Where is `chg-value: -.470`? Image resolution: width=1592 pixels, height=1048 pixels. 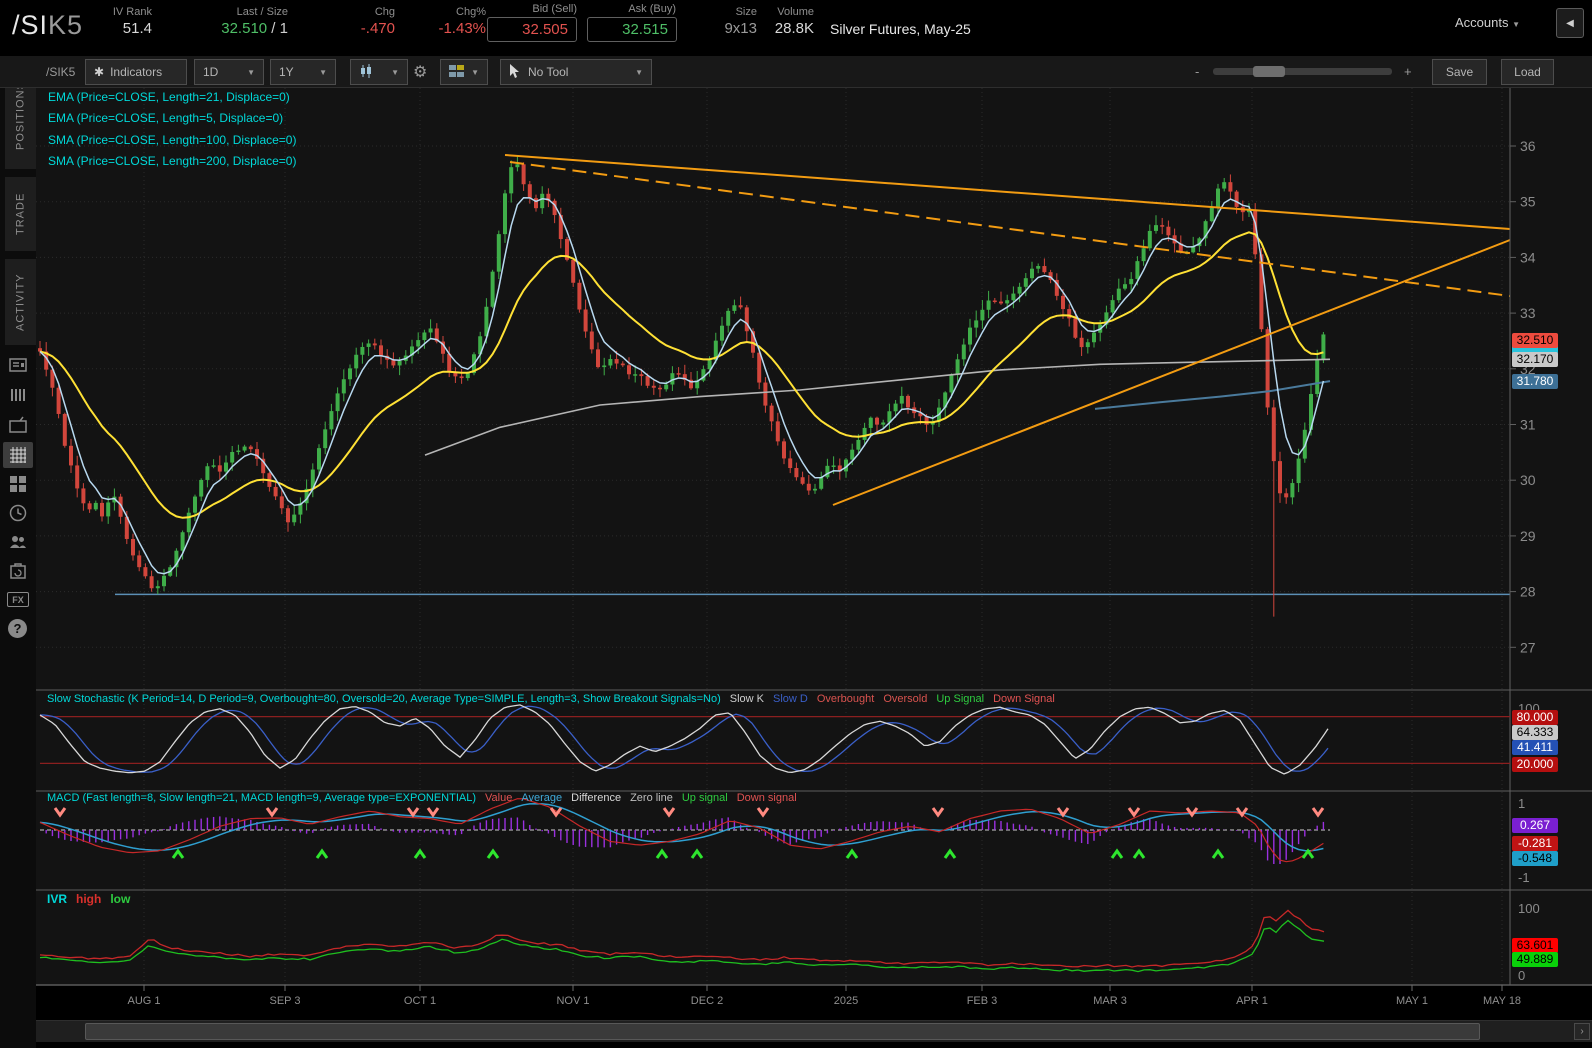
chg-value: -.470 is located at coordinates (377, 28).